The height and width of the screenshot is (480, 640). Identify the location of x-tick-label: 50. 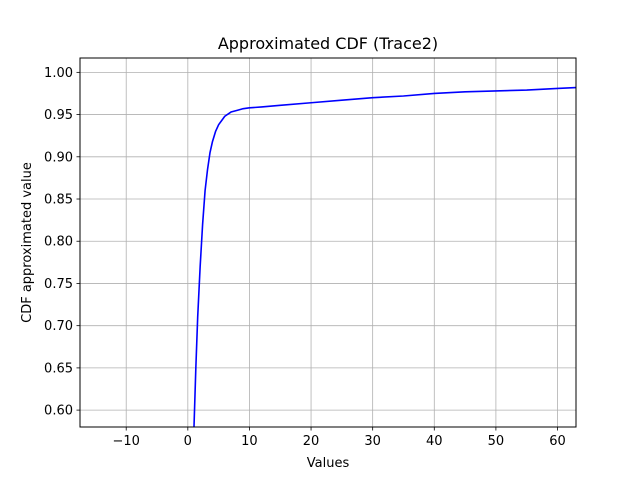
(496, 441).